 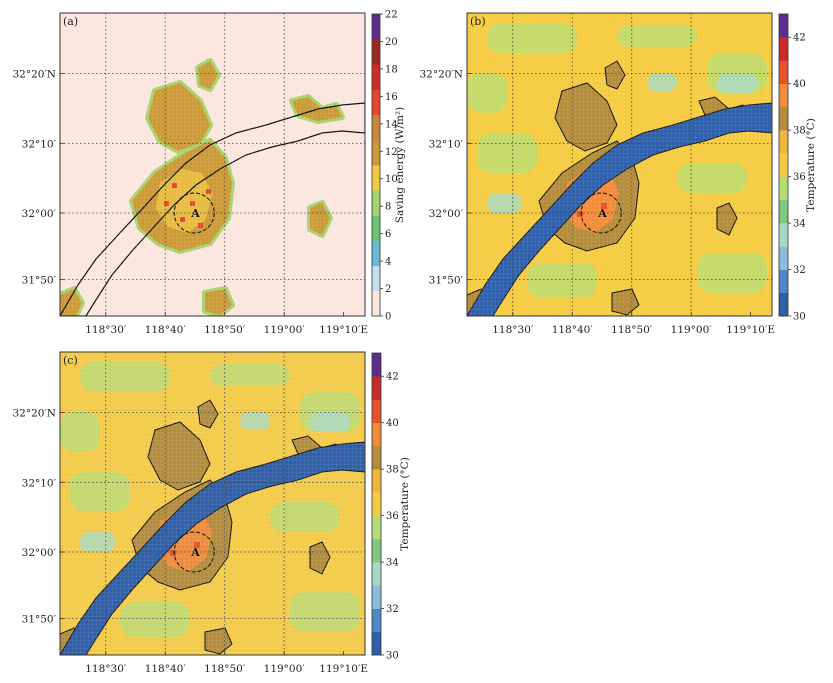 What do you see at coordinates (106, 669) in the screenshot?
I see `x-tick-label: 118°30′` at bounding box center [106, 669].